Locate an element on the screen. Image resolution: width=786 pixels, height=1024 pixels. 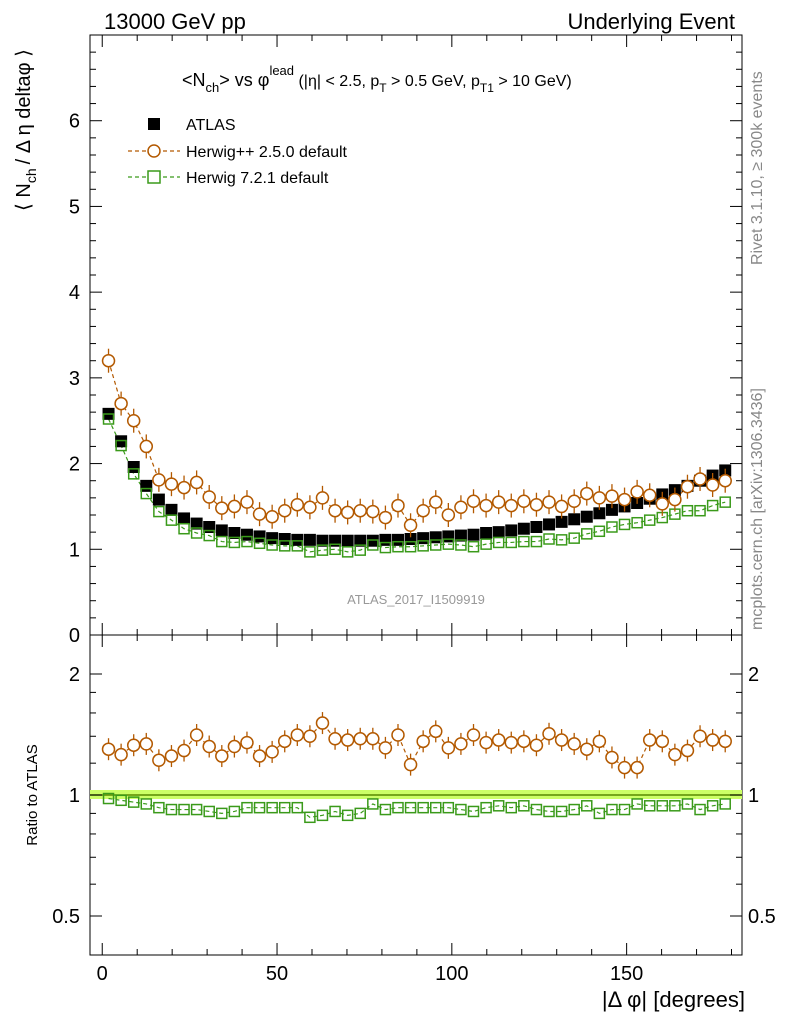
x-tick-label: 0 is located at coordinates (102, 974).